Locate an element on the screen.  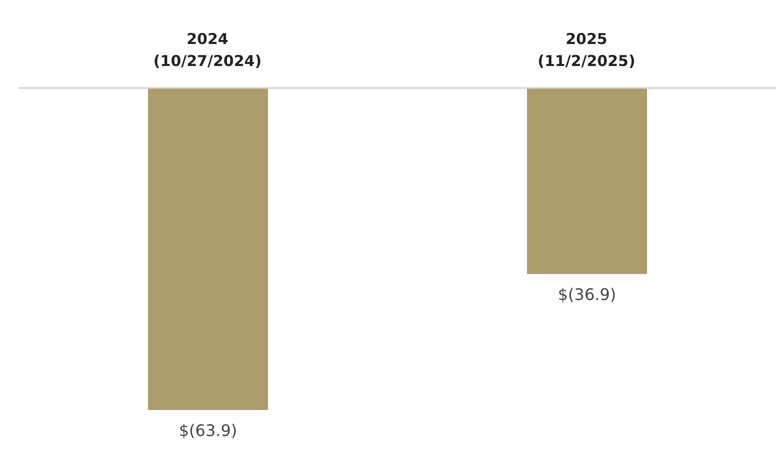
data-label: $(36.9) is located at coordinates (587, 294).